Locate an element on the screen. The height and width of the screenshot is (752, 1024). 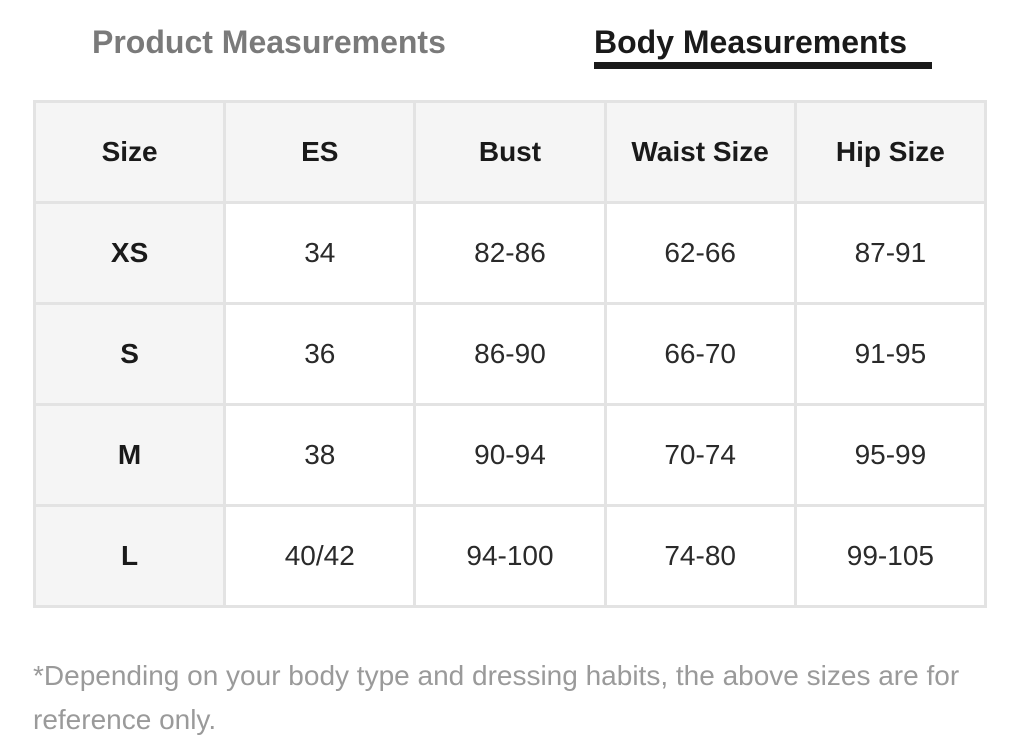
table-row: S 36 86-90 66-70 91-95 is located at coordinates (510, 354).